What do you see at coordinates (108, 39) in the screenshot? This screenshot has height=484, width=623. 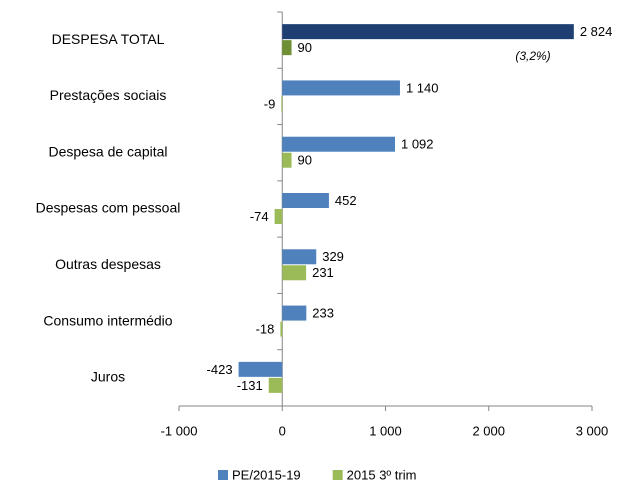 I see `category-label: DESPESA TOTAL` at bounding box center [108, 39].